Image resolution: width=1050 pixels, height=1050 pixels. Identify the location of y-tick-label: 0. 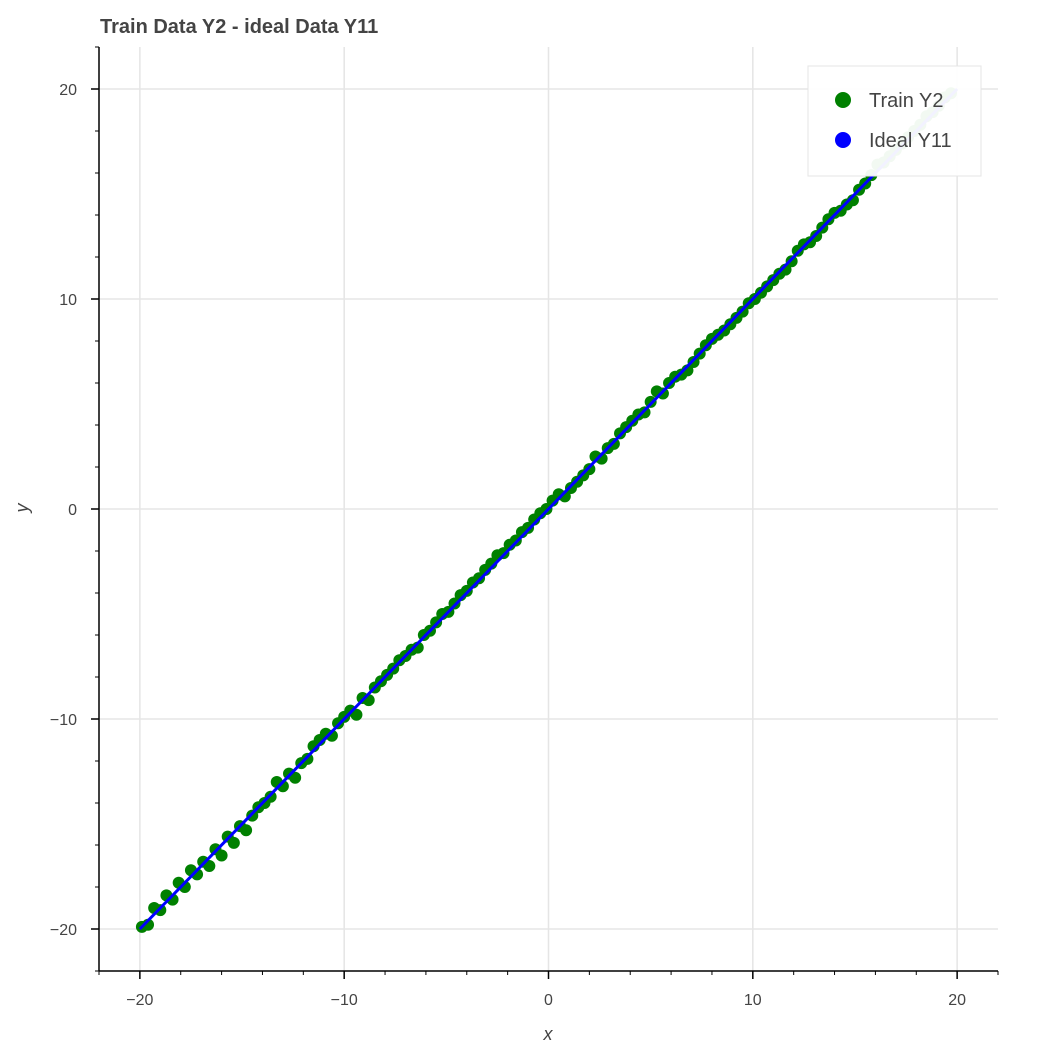
(72, 510).